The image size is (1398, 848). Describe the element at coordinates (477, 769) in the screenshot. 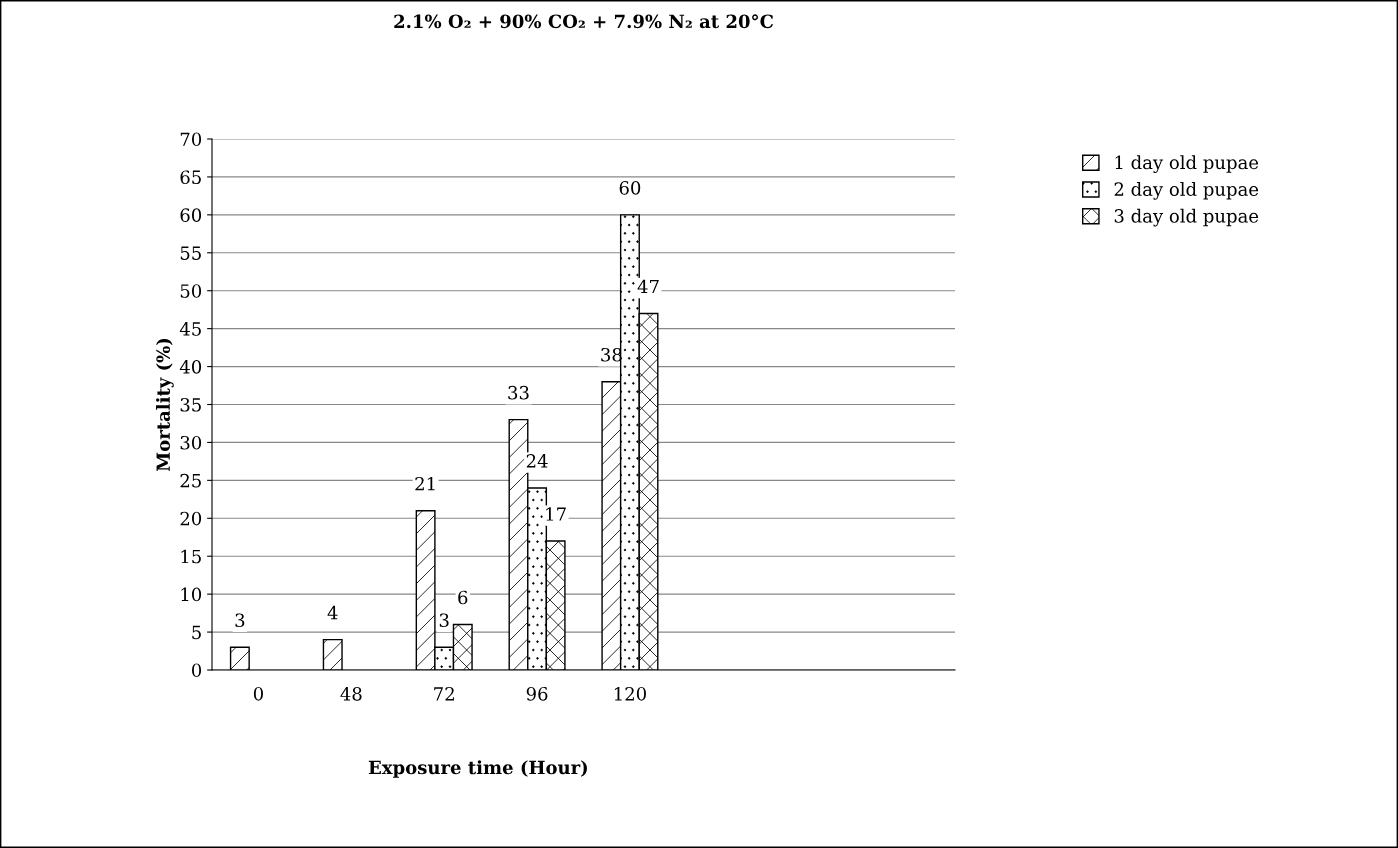

I see `x-axis-title: Exposure time (Hour)` at that location.